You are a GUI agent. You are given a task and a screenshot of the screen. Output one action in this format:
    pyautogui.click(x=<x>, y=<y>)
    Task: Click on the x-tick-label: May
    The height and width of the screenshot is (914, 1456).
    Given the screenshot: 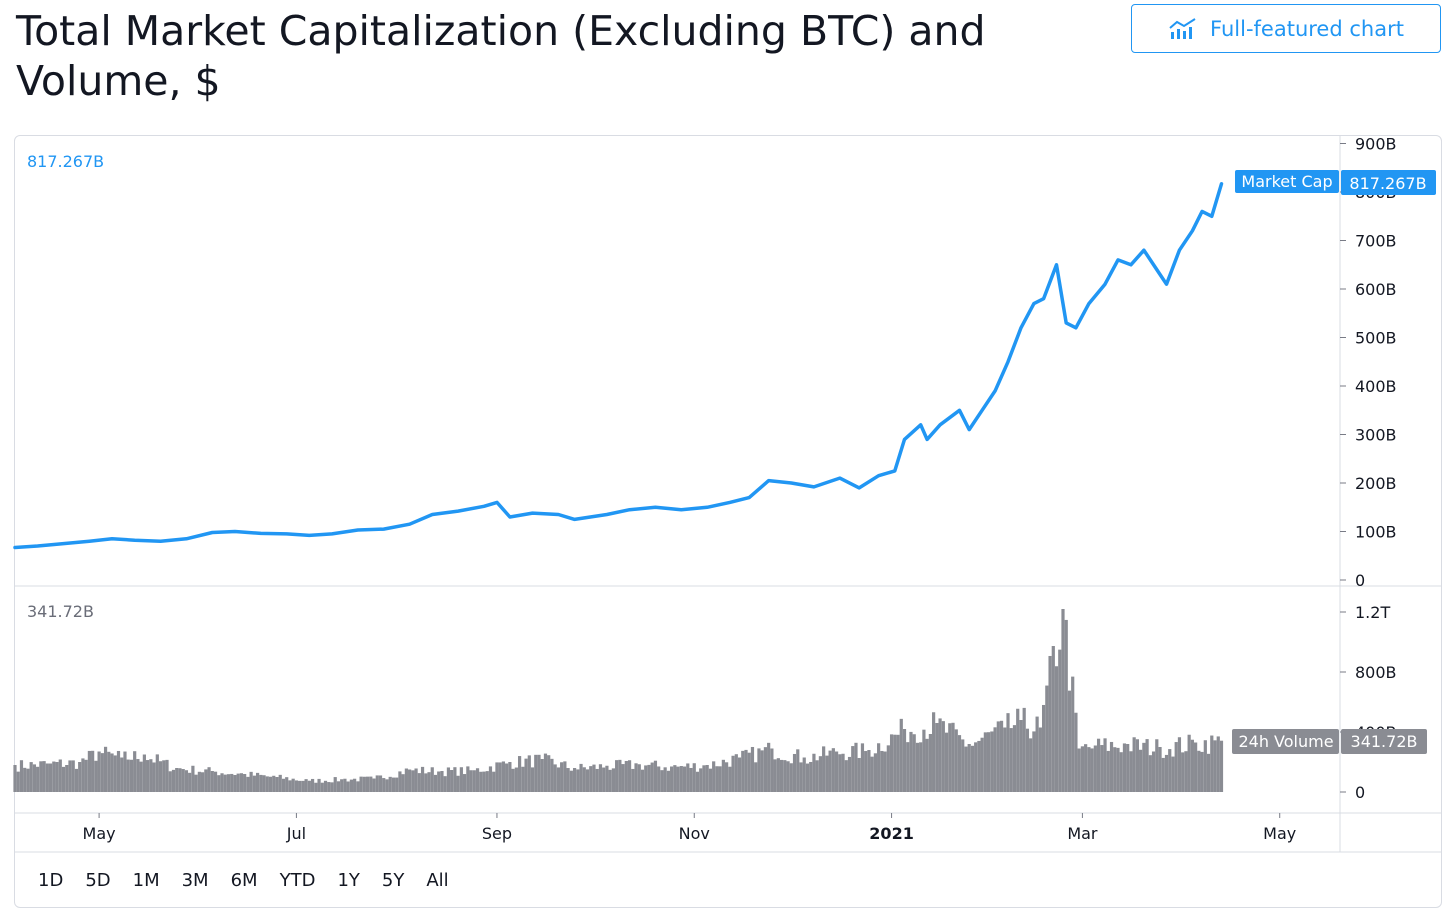 What is the action you would take?
    pyautogui.click(x=1279, y=833)
    